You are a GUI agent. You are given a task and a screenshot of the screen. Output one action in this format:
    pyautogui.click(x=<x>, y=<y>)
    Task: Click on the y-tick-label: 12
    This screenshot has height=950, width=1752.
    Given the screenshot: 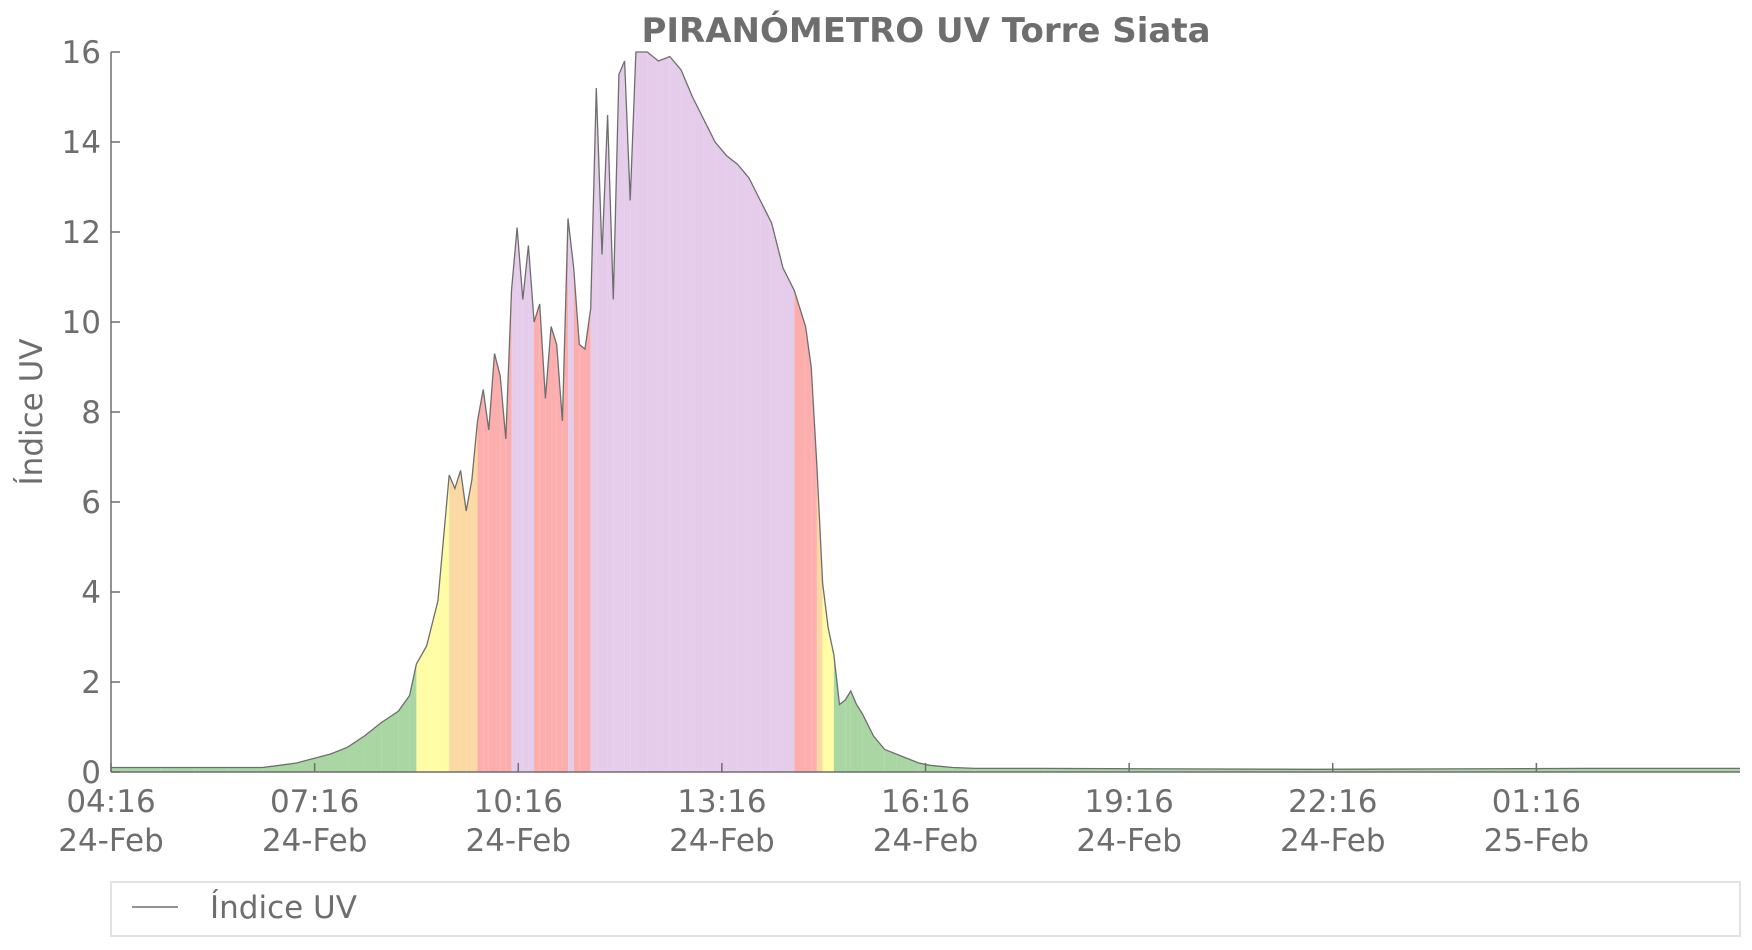 What is the action you would take?
    pyautogui.click(x=81, y=233)
    